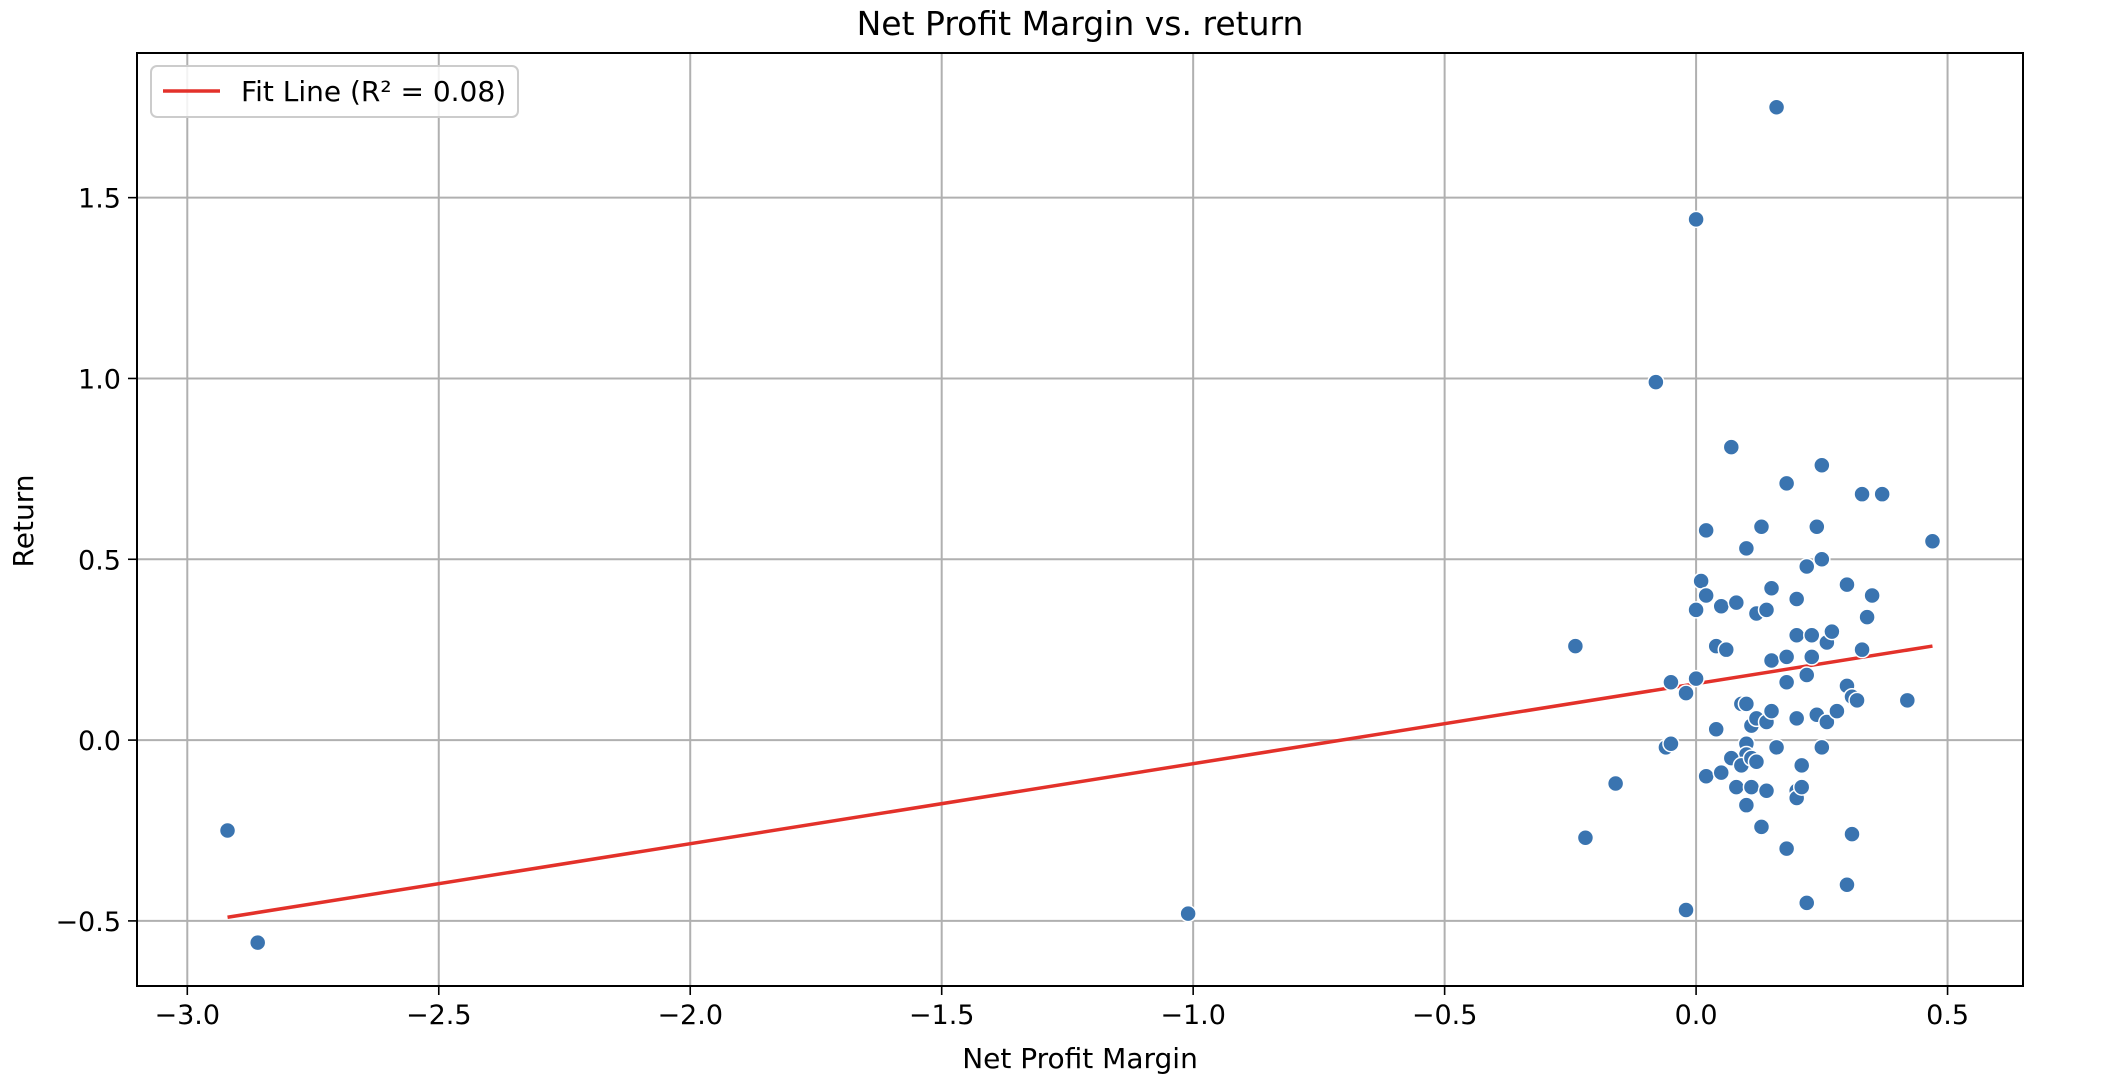 This screenshot has width=2110, height=1078. Describe the element at coordinates (942, 1015) in the screenshot. I see `x-tick-label: −1.5` at that location.